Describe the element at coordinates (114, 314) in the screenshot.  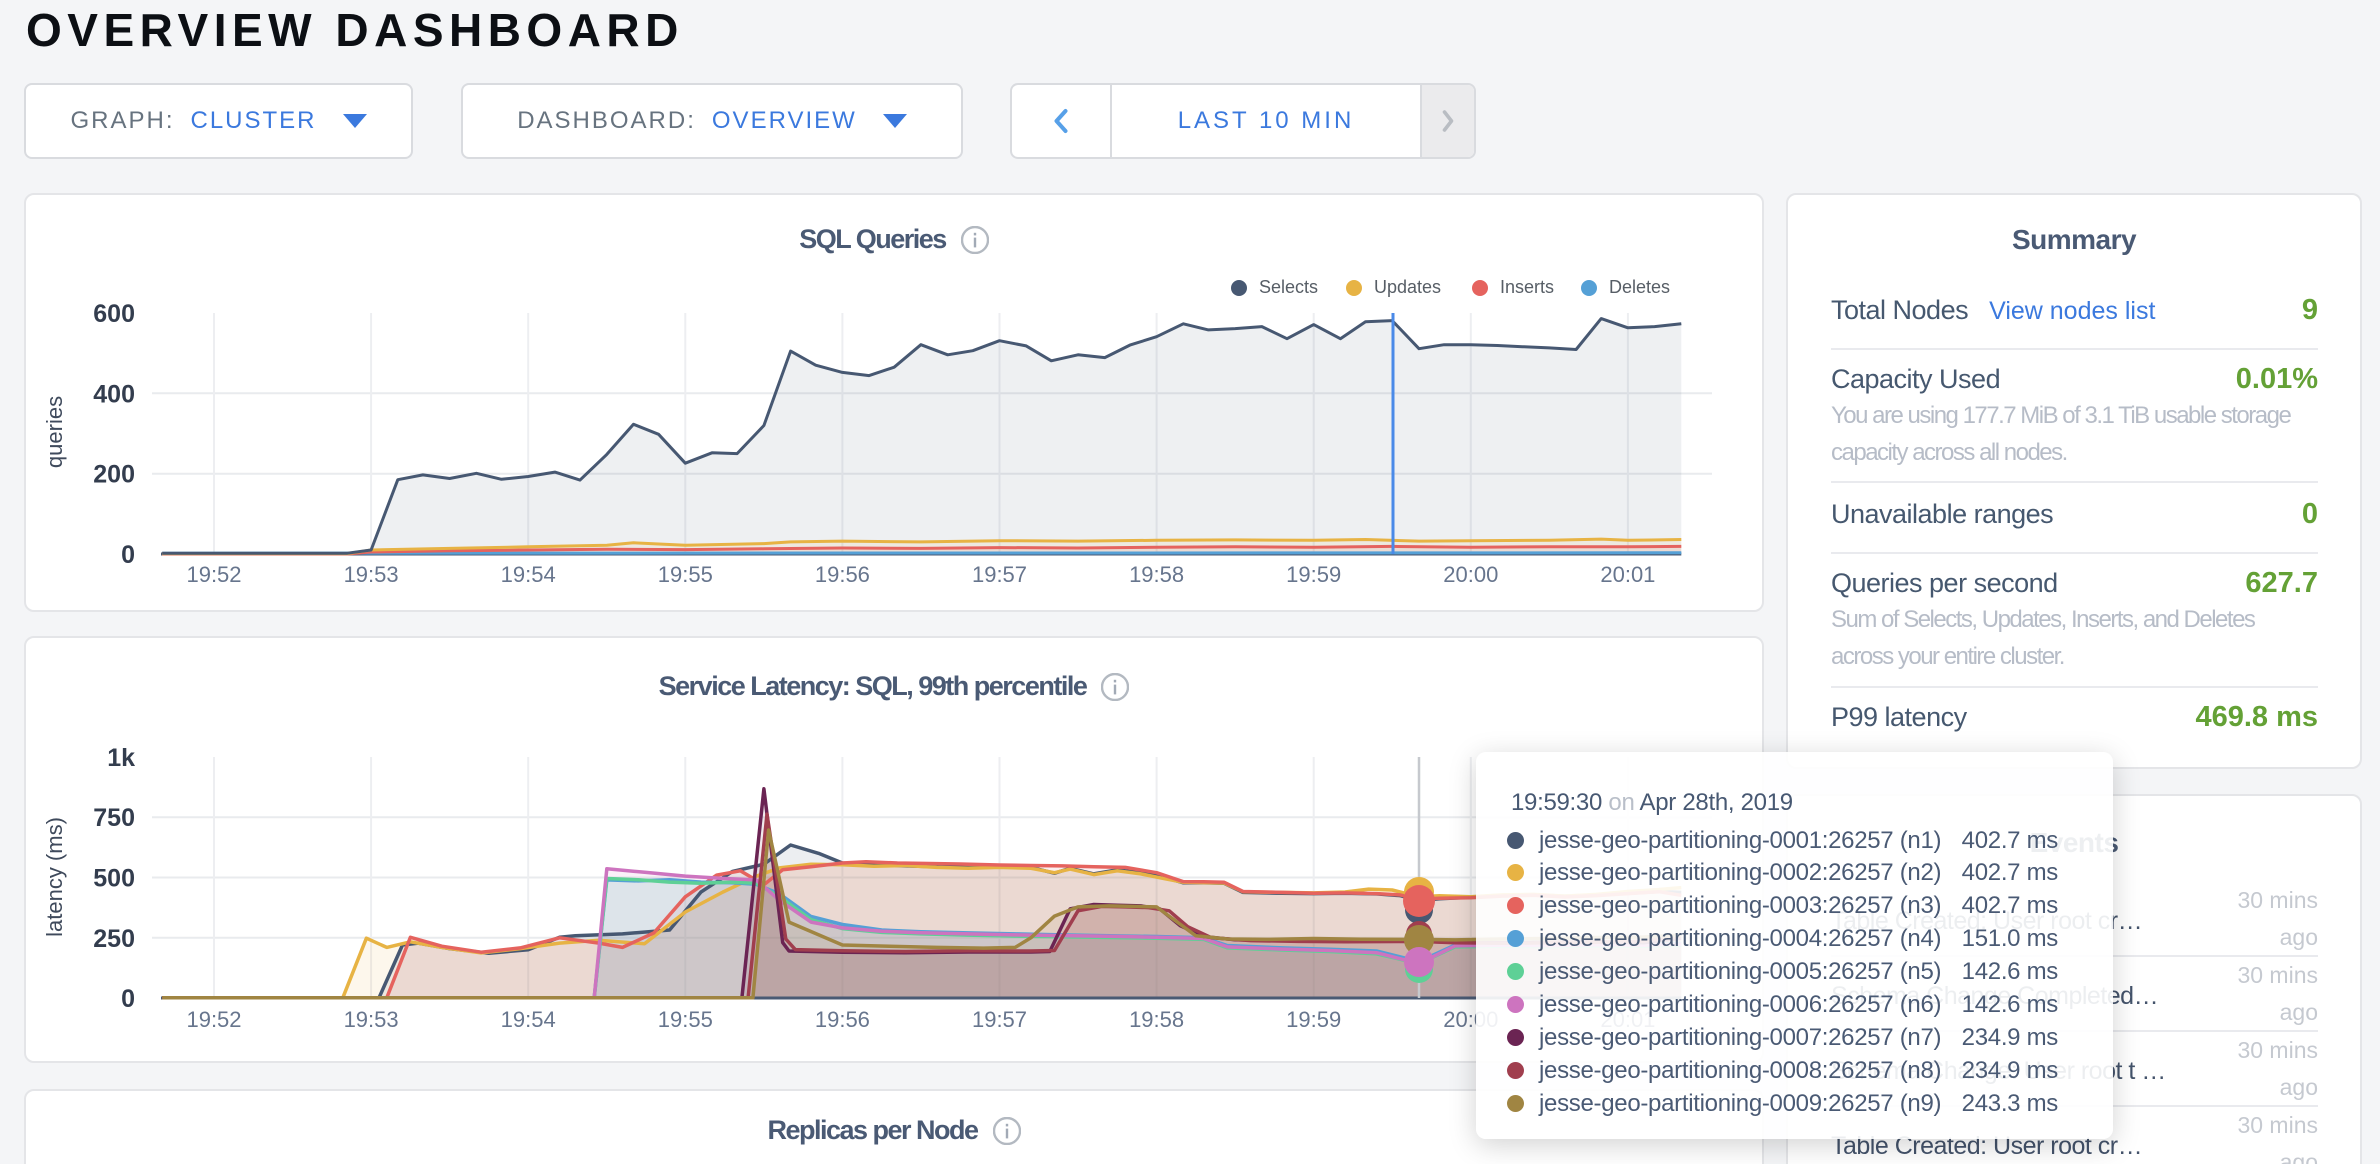
I see `svg-text: 600` at that location.